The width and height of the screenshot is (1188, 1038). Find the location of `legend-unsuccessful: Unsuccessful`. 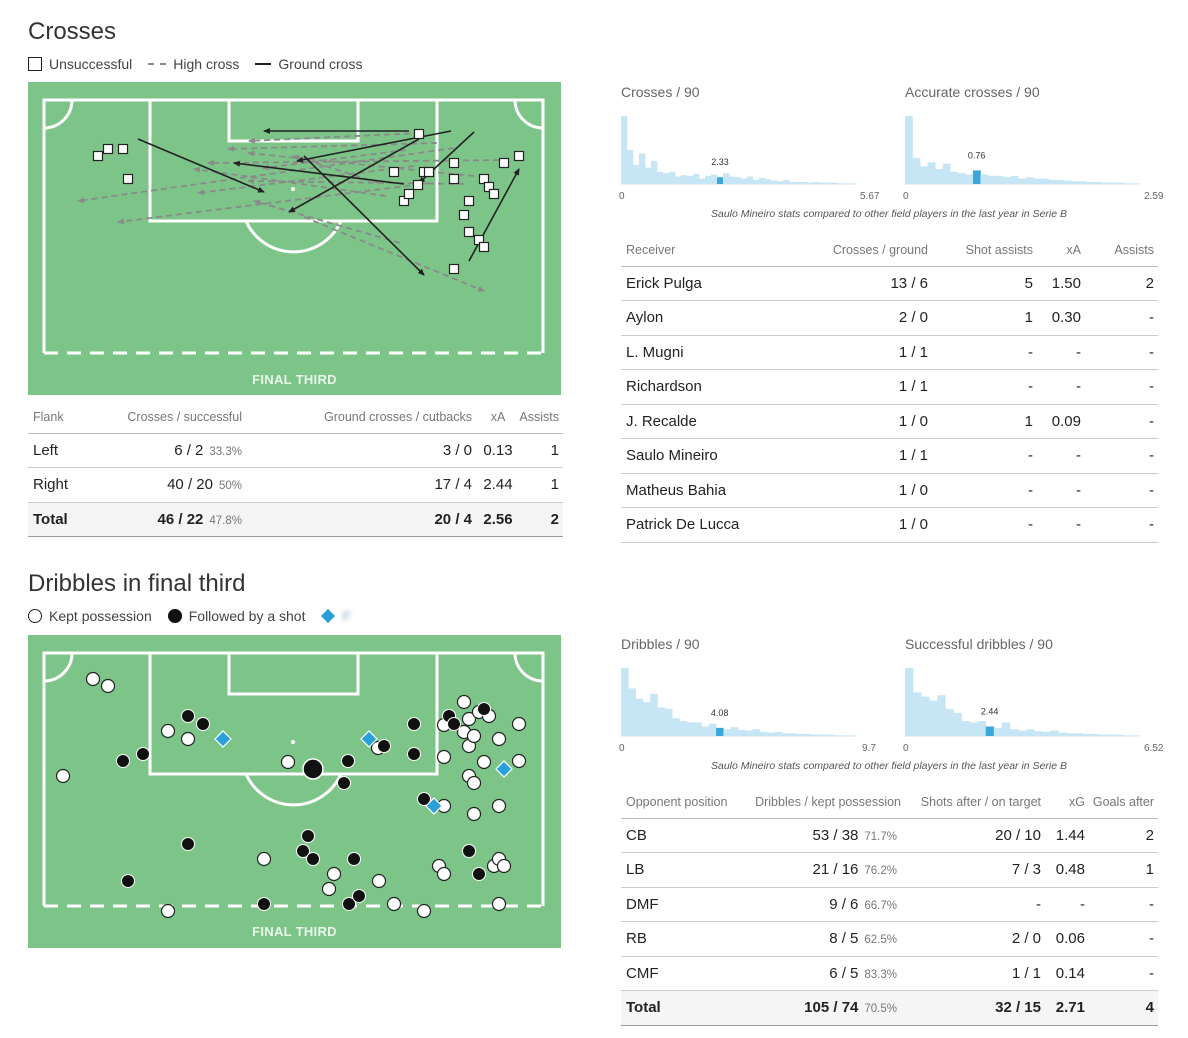

legend-unsuccessful: Unsuccessful is located at coordinates (80, 64).